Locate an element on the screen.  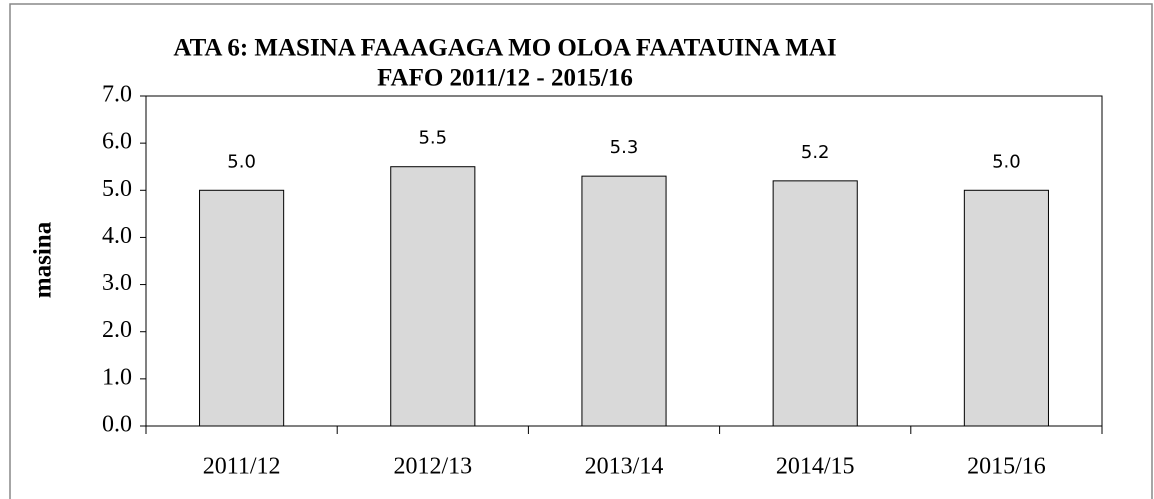
data-label: 5.3 is located at coordinates (624, 147).